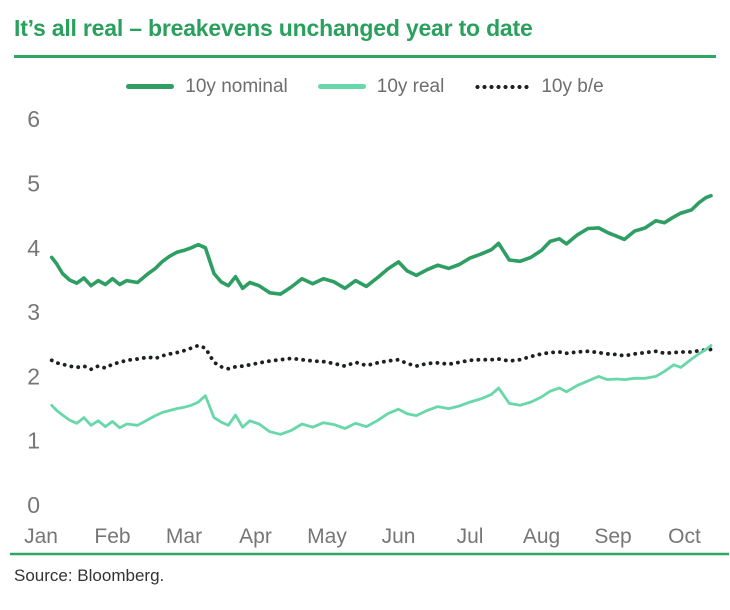 The image size is (730, 610). What do you see at coordinates (41, 536) in the screenshot?
I see `x-axis-month-label: Jan` at bounding box center [41, 536].